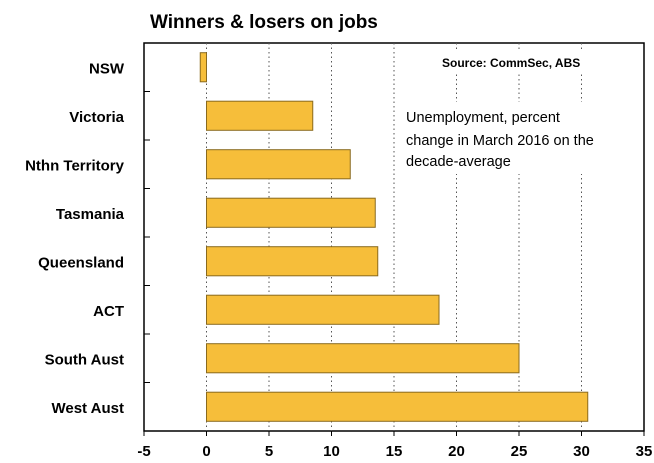  What do you see at coordinates (394, 451) in the screenshot?
I see `x-tick-label: 15` at bounding box center [394, 451].